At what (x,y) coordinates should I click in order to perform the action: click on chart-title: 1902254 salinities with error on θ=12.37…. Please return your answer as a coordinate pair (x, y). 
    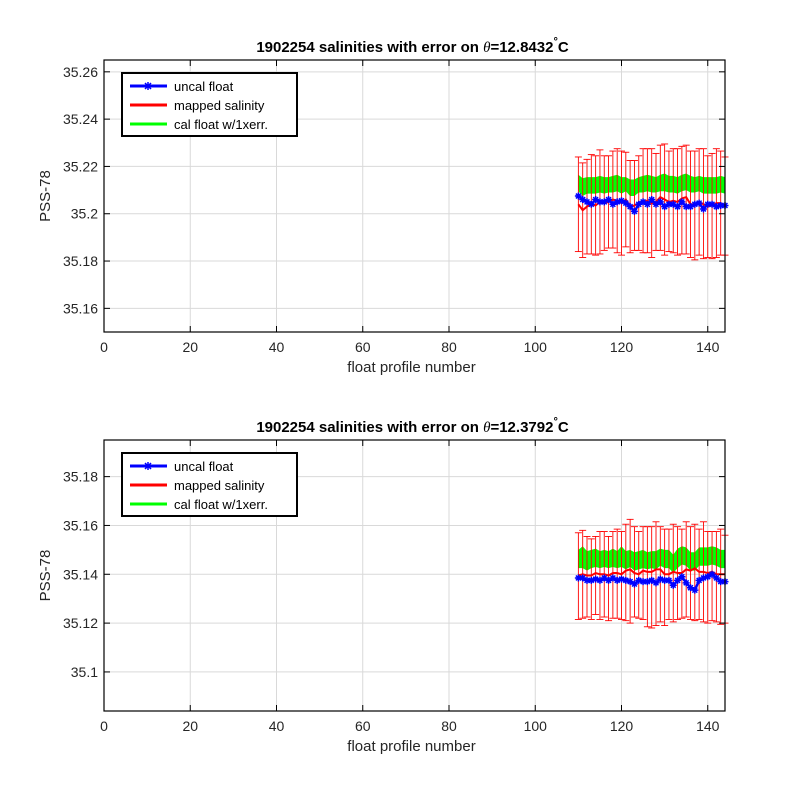
    Looking at the image, I should click on (412, 426).